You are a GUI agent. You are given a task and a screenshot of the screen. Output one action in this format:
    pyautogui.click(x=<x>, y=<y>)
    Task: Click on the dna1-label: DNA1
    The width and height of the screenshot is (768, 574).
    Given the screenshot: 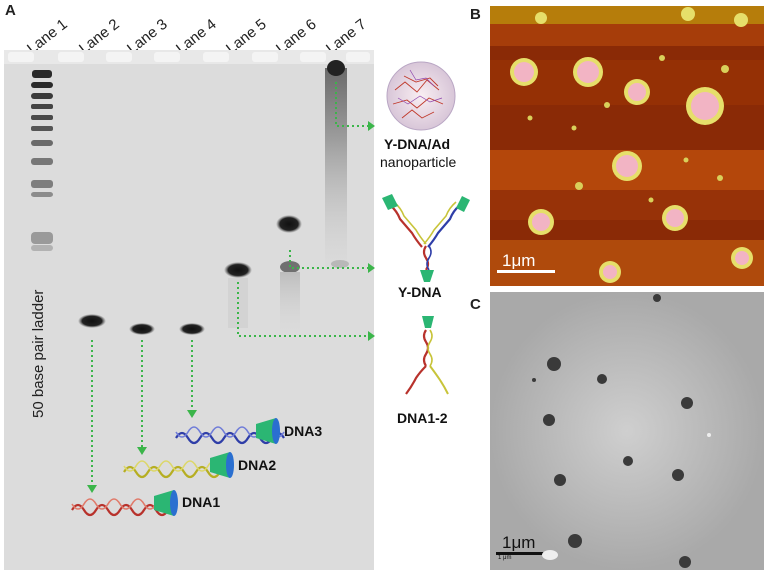 What is the action you would take?
    pyautogui.click(x=201, y=502)
    